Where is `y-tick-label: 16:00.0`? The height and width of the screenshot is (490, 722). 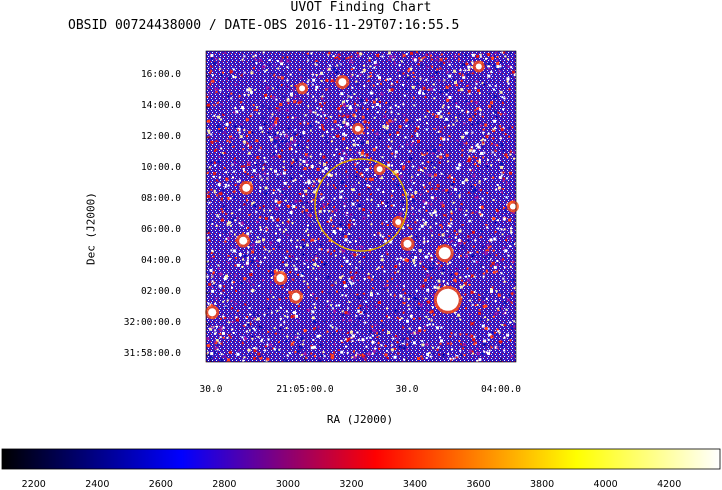 y-tick-label: 16:00.0 is located at coordinates (160, 74).